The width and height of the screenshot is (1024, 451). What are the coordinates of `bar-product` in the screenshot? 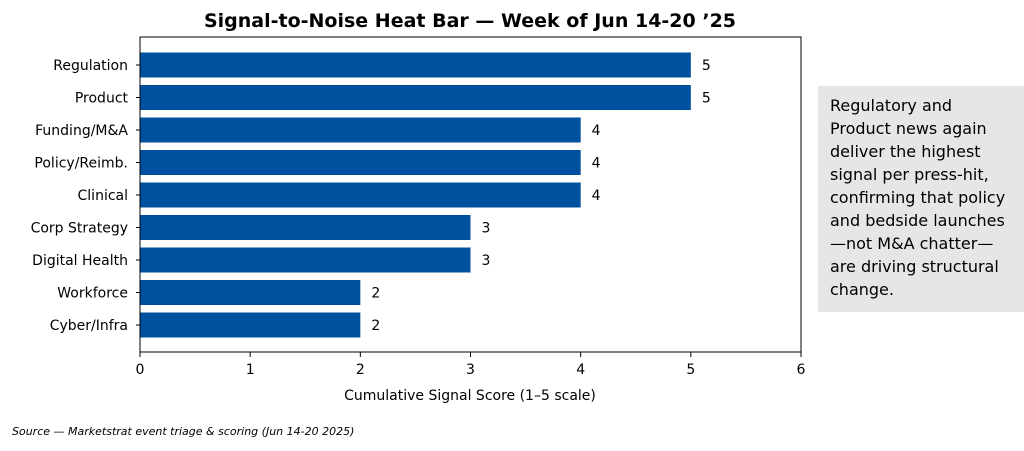 It's located at (415, 97).